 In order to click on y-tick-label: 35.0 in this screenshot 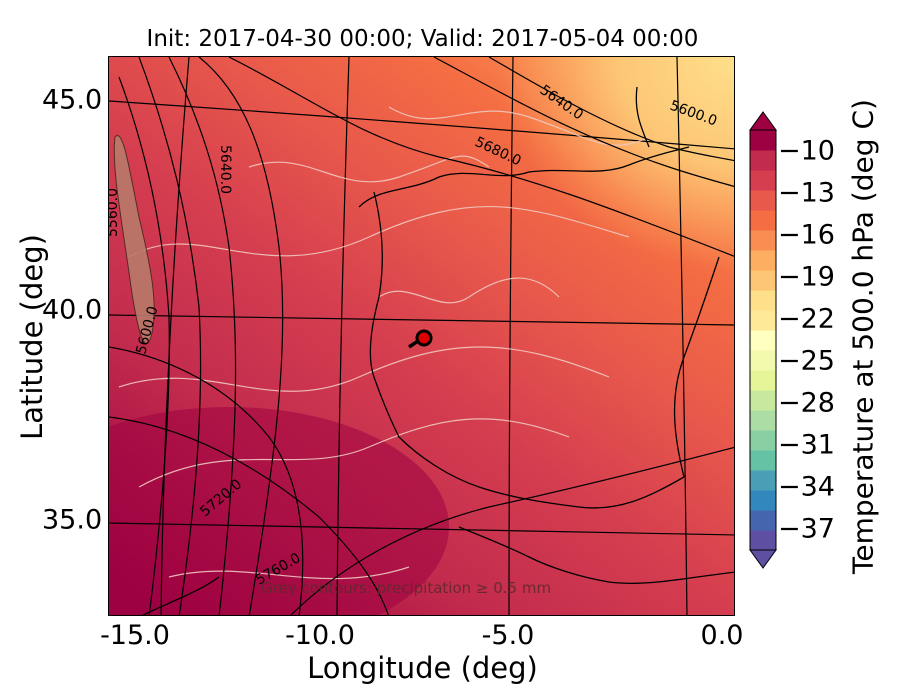, I will do `click(72, 520)`.